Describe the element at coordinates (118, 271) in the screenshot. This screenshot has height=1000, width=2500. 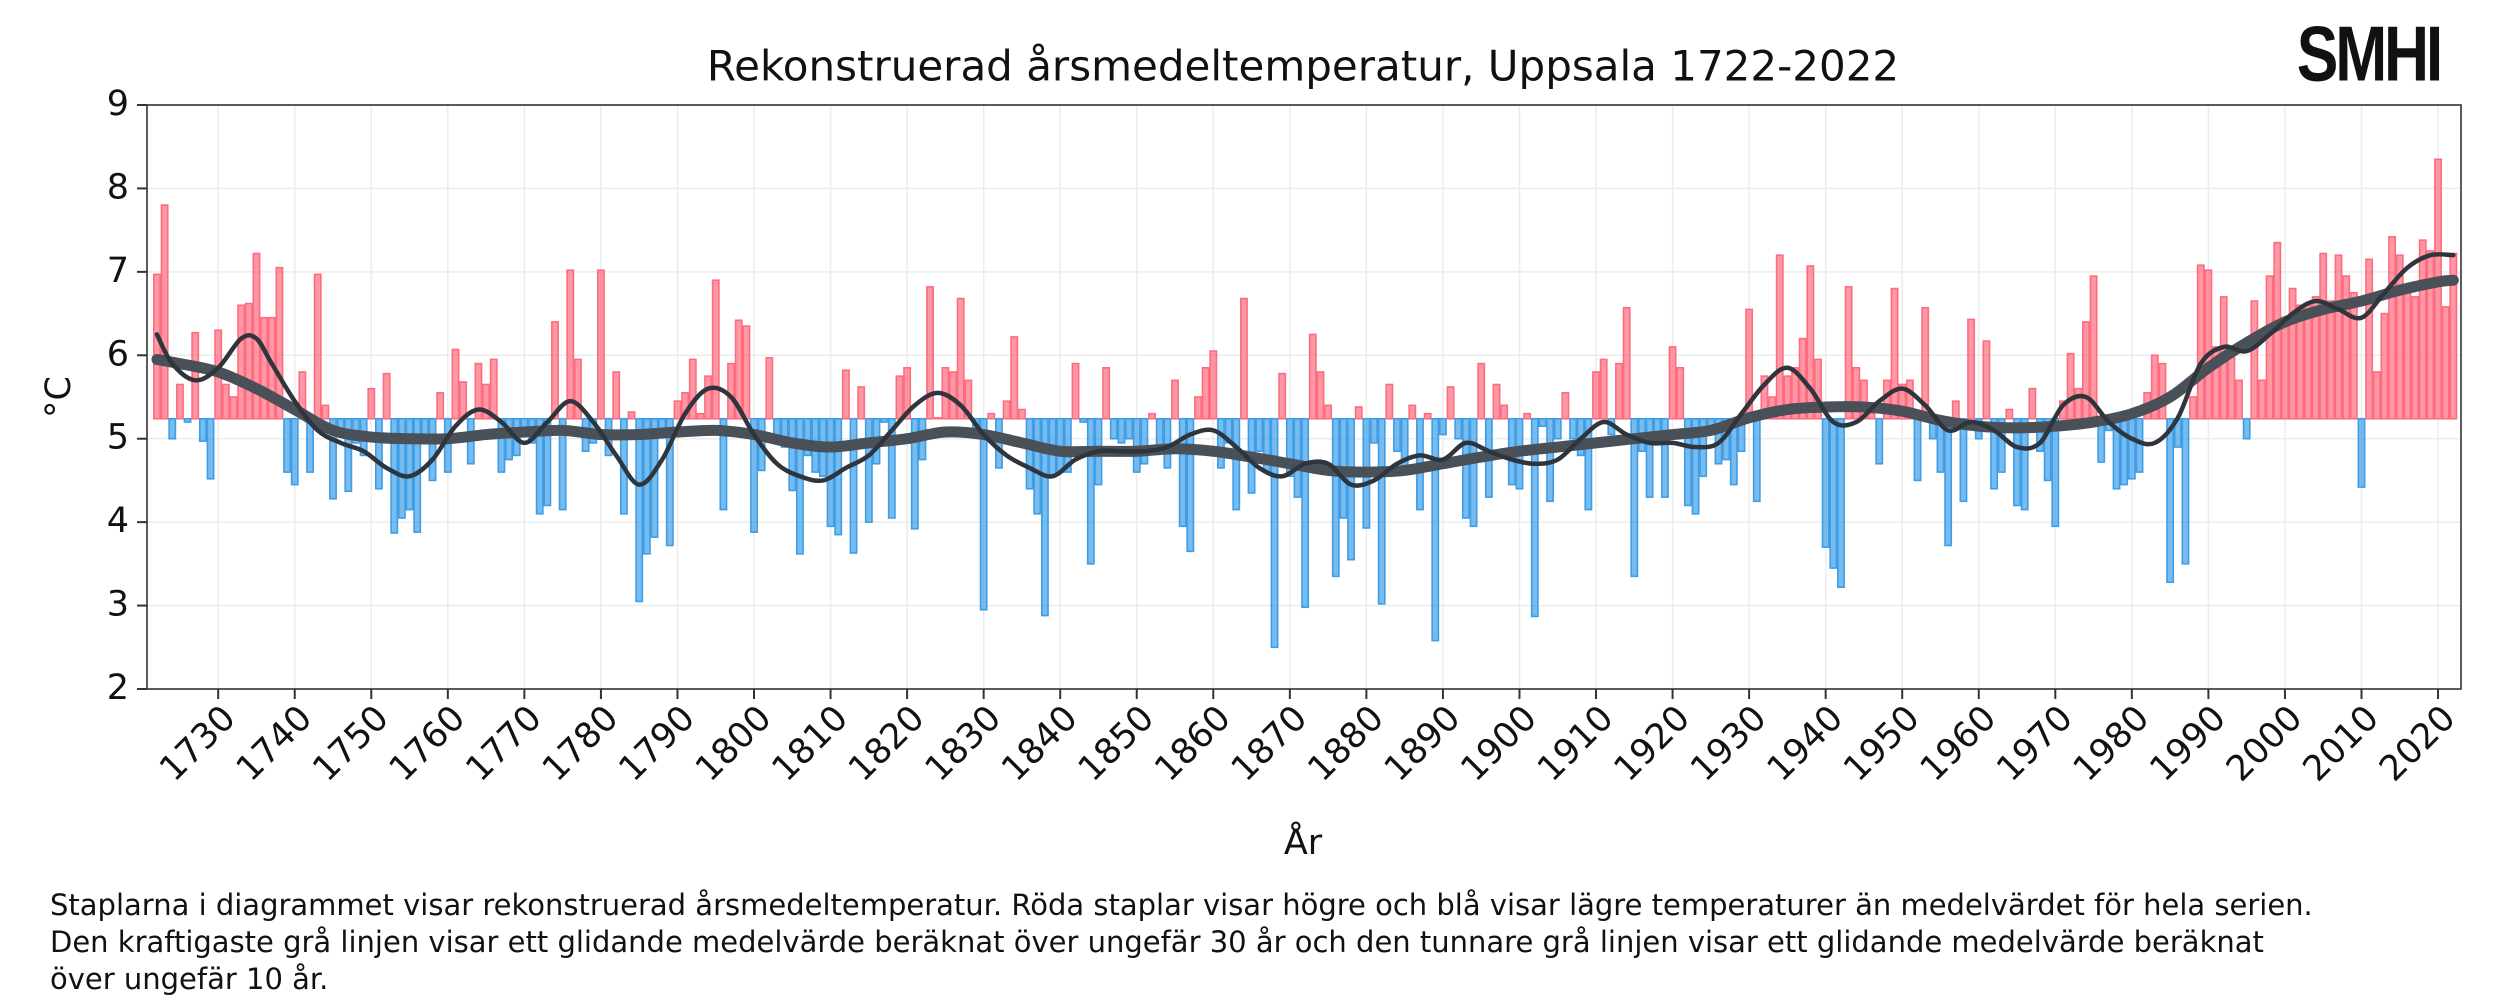
I see `y-tick-label: 7` at that location.